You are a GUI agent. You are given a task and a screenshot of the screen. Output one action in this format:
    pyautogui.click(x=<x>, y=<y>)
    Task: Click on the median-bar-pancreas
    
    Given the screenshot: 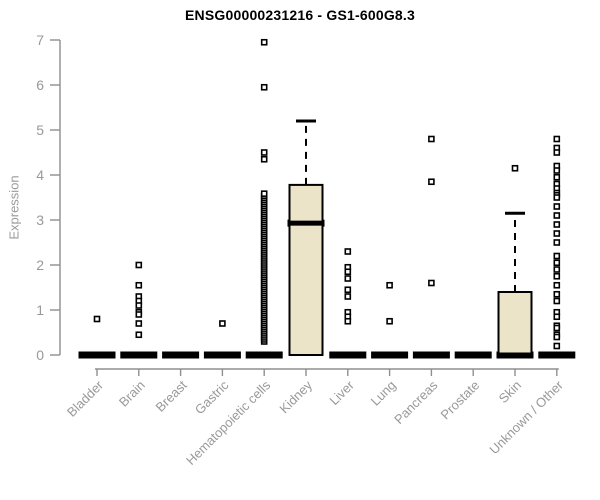 What is the action you would take?
    pyautogui.click(x=431, y=355)
    